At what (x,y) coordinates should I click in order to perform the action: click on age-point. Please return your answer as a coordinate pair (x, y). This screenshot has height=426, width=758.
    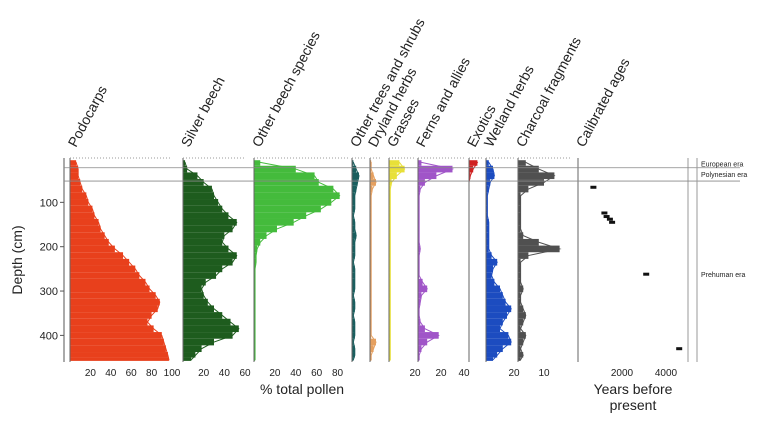
    Looking at the image, I should click on (604, 213).